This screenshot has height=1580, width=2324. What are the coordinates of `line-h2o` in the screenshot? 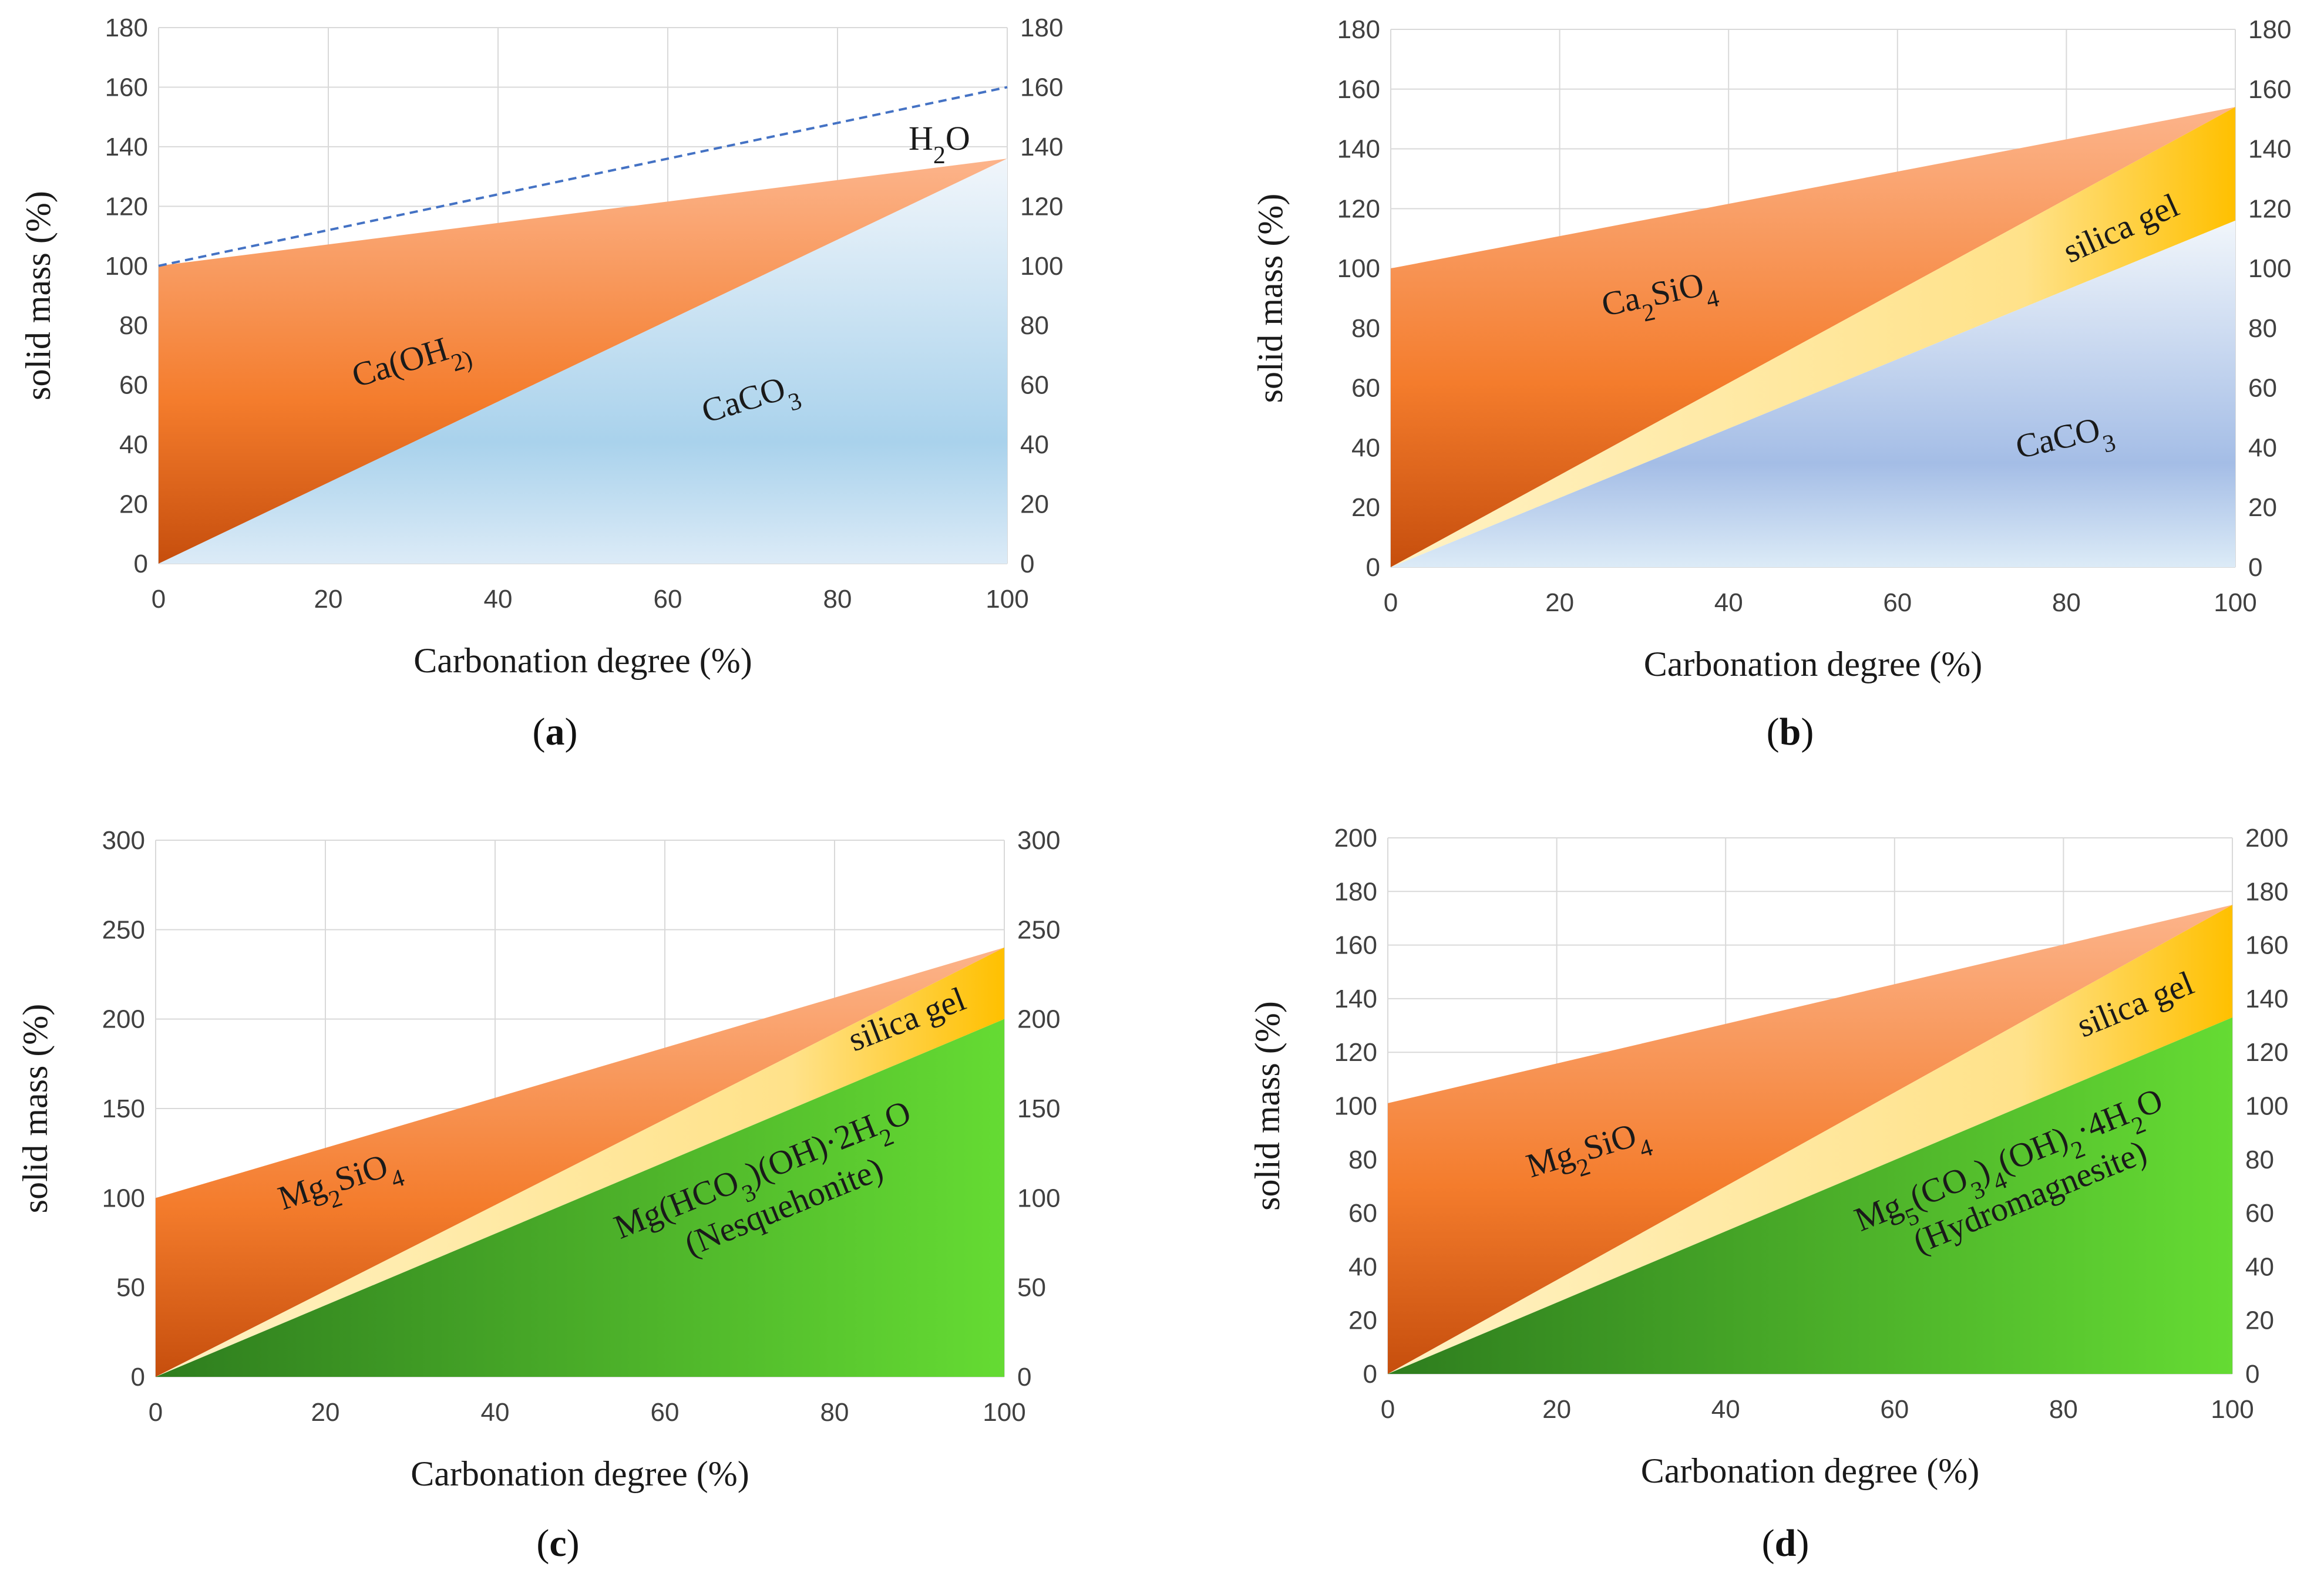 It's located at (583, 177).